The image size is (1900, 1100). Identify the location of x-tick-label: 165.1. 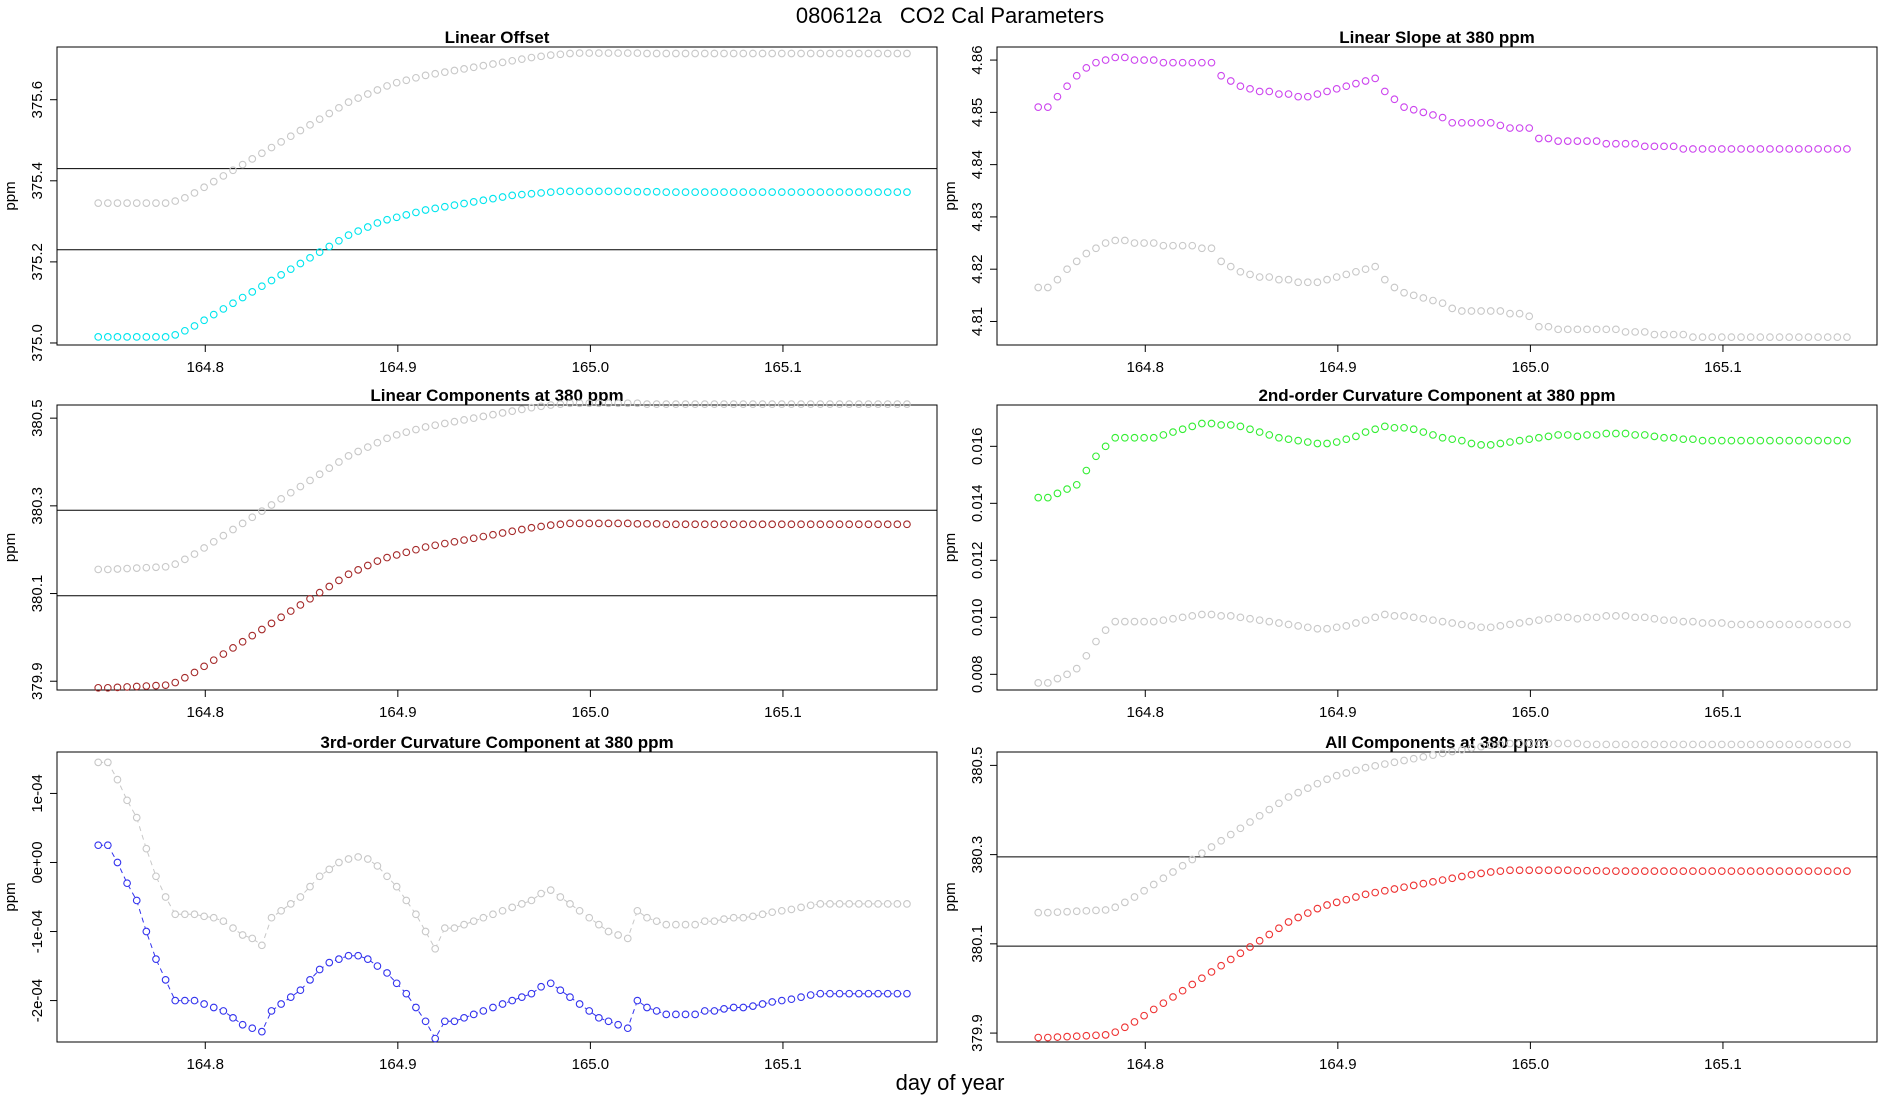
(1723, 1064).